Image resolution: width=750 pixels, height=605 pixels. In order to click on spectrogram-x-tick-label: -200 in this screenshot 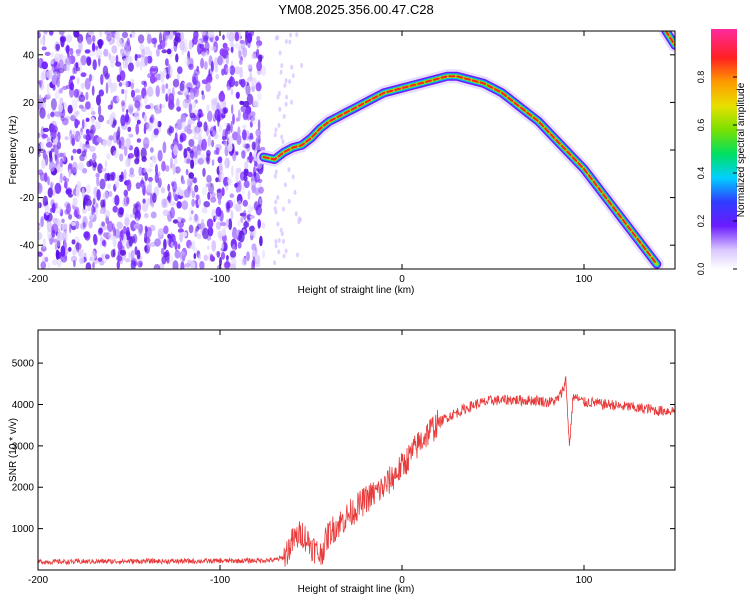, I will do `click(38, 279)`.